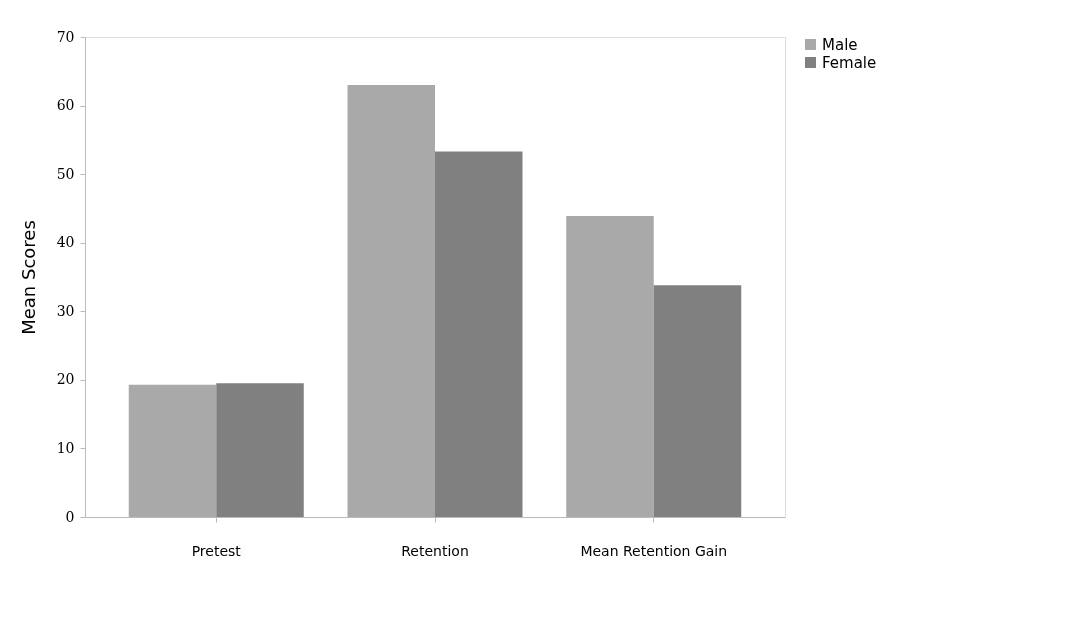  What do you see at coordinates (65, 379) in the screenshot?
I see `y-tick-label: 20` at bounding box center [65, 379].